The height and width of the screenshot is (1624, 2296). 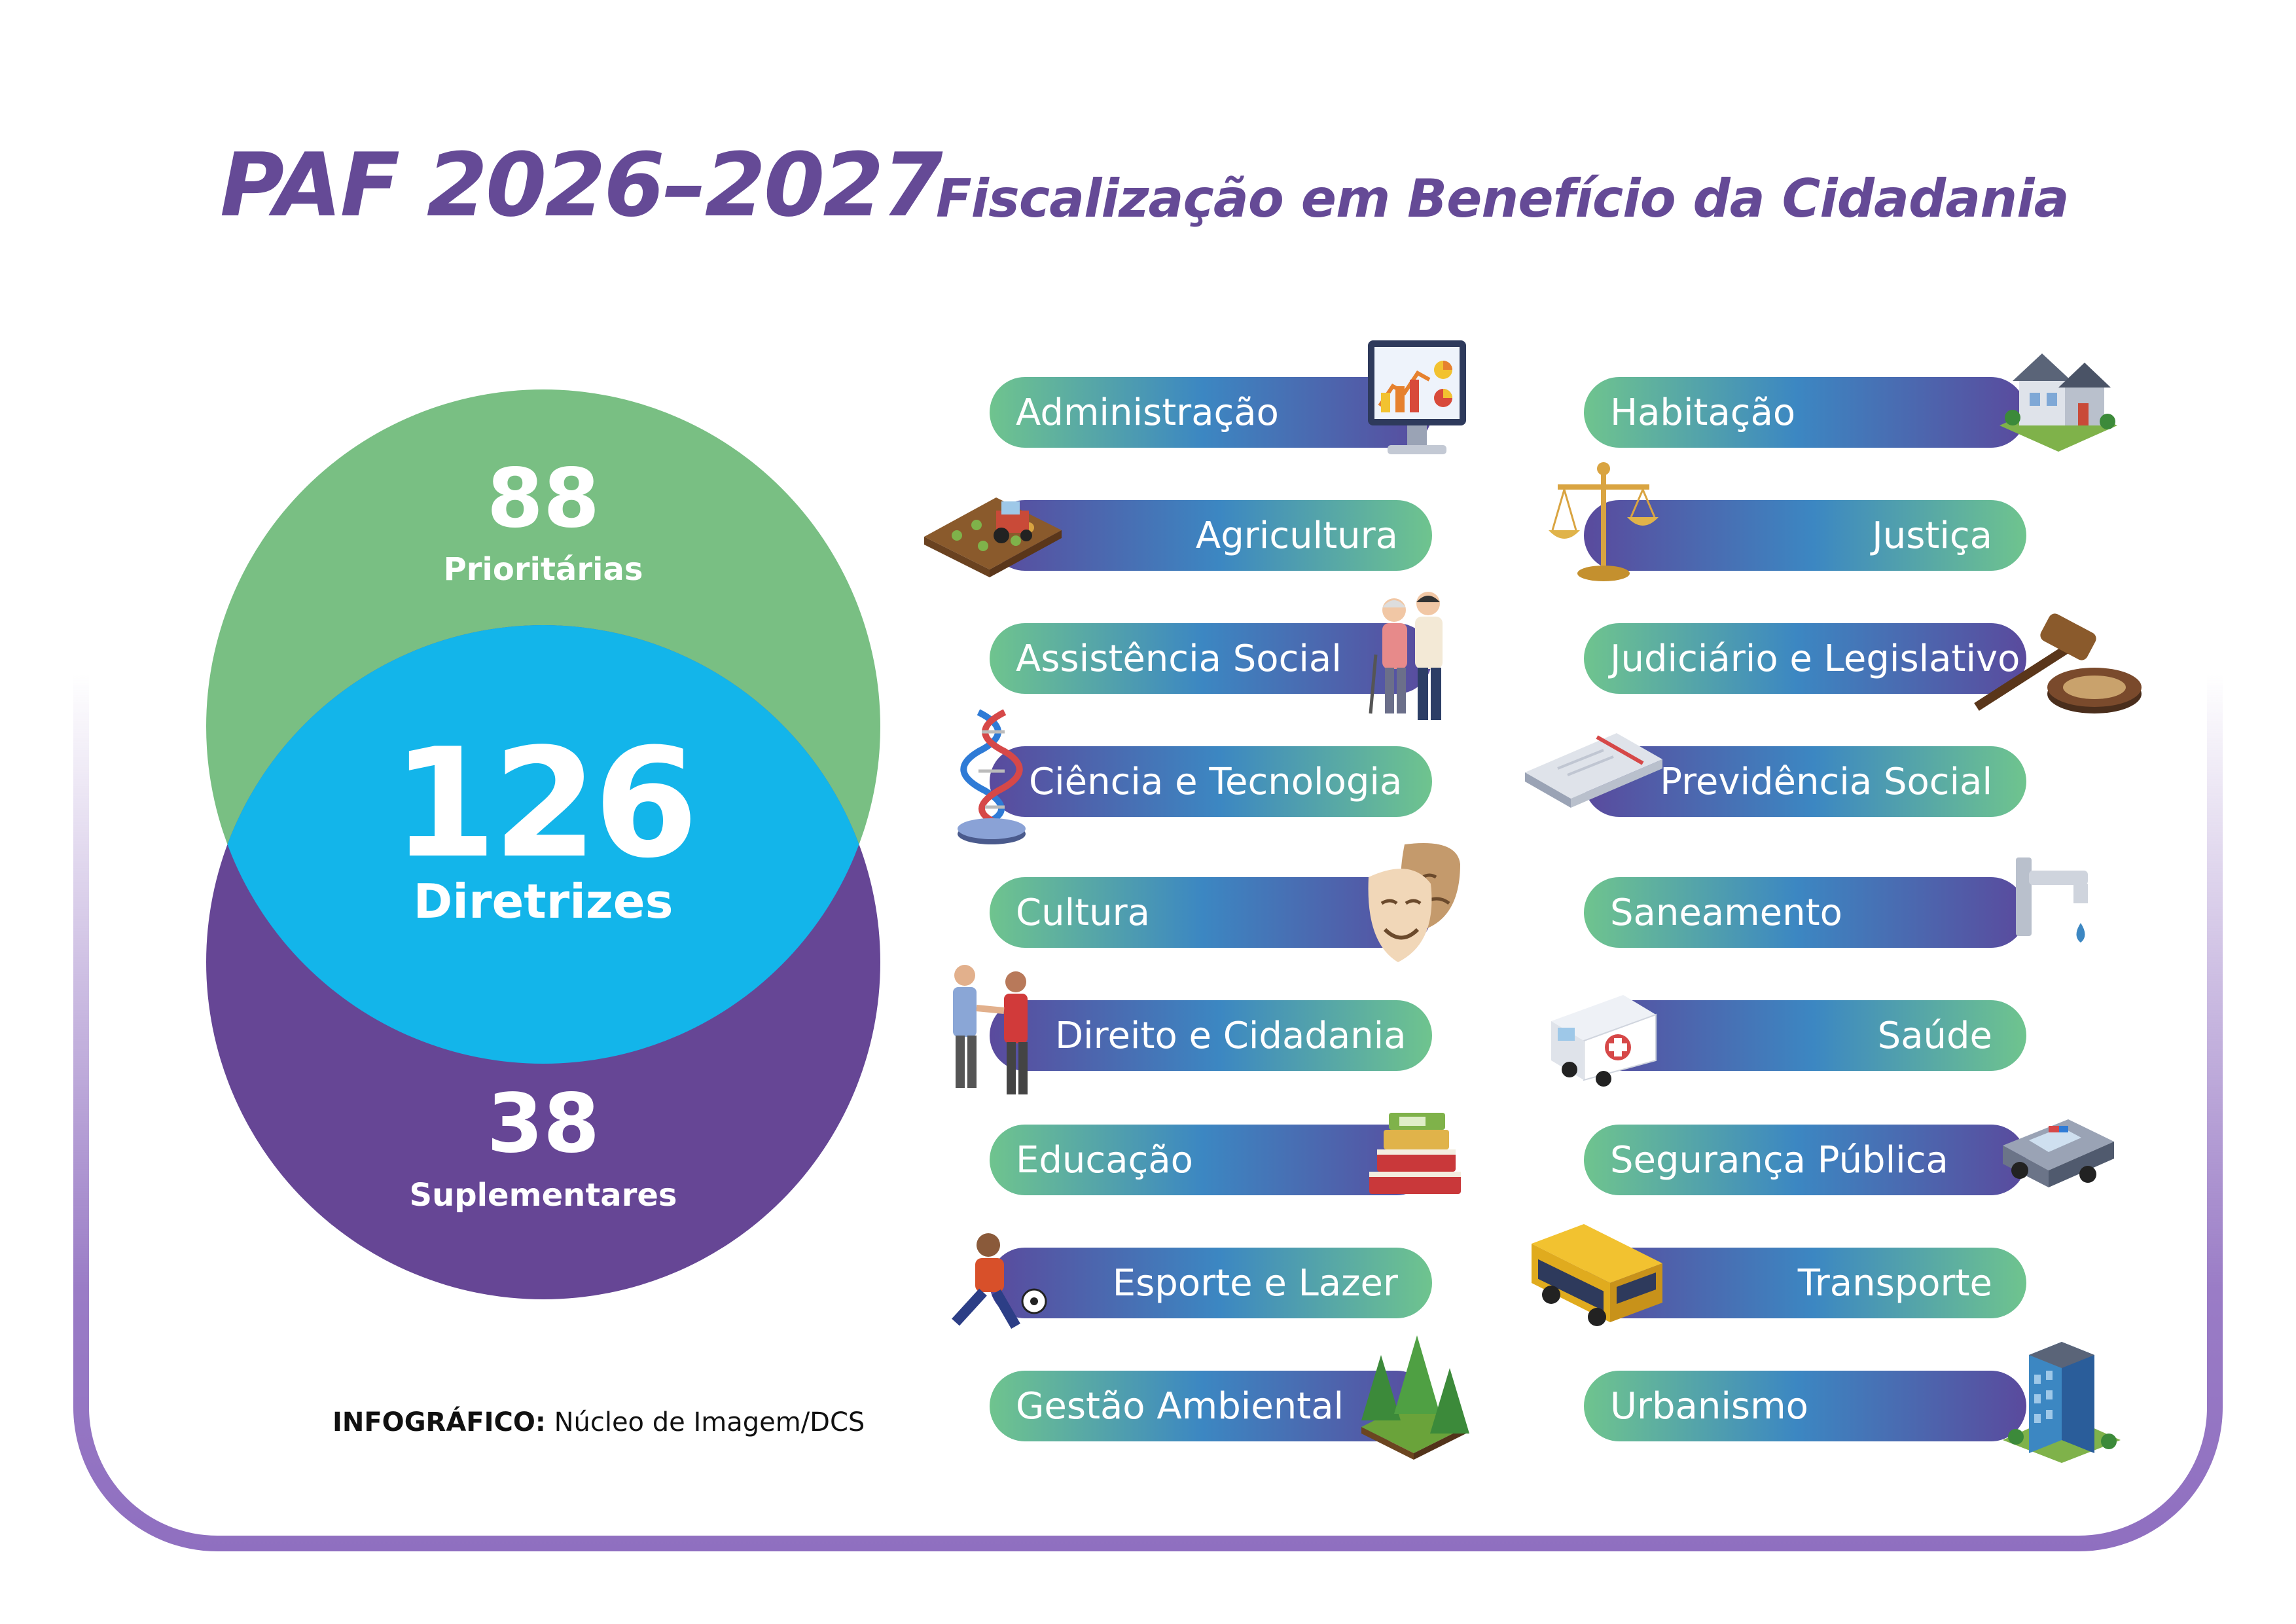 I want to click on page-subtitle: Fiscalização em Benefício da Cidadania, so click(x=1503, y=198).